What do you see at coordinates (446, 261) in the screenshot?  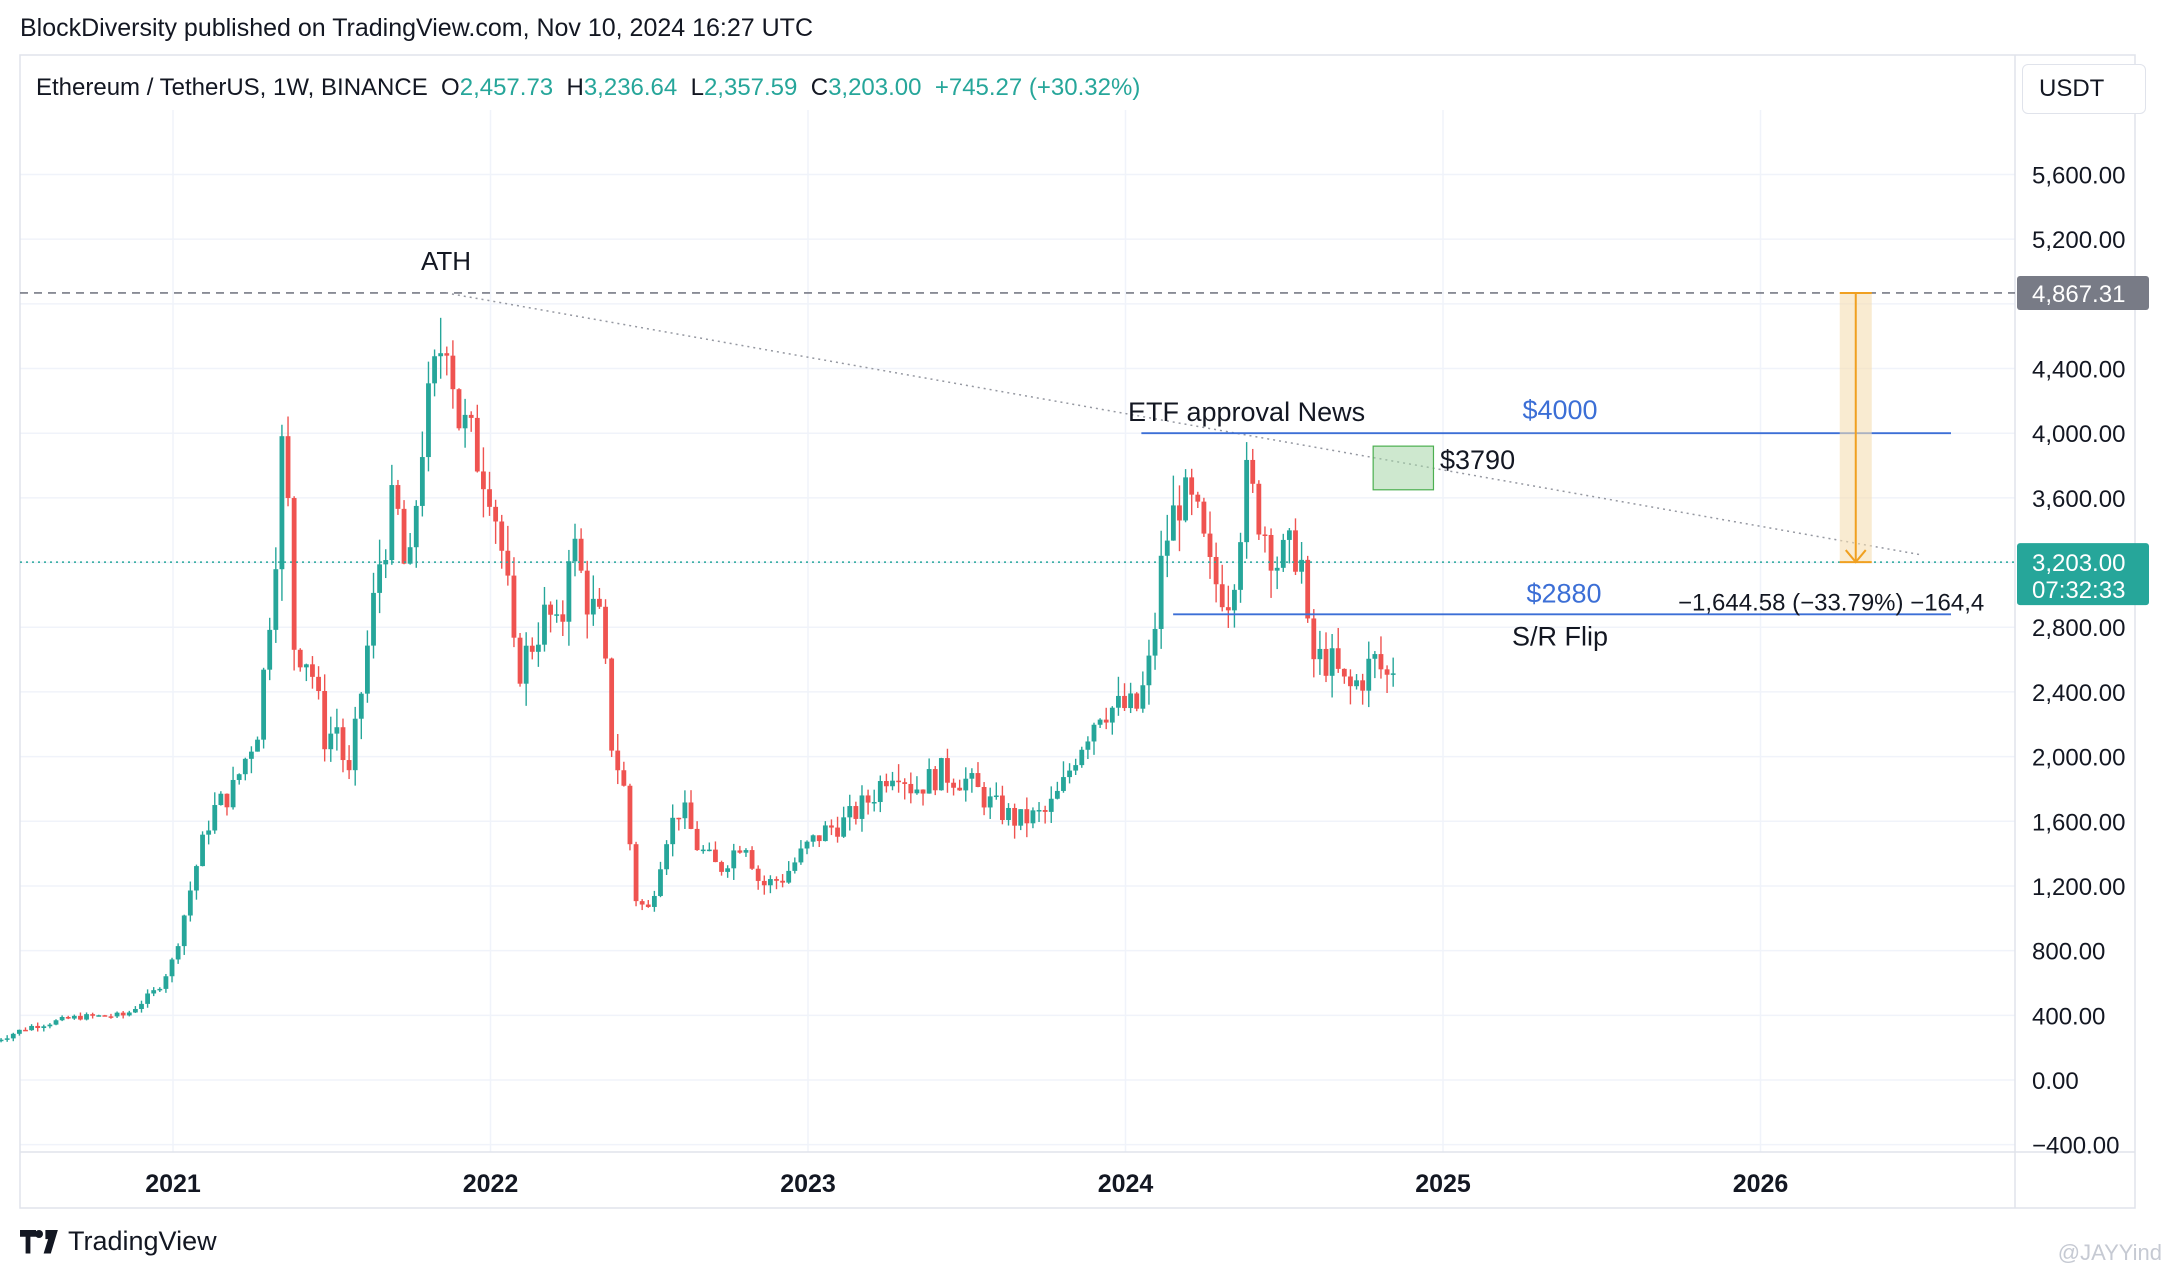 I see `ath-annotation: ATH` at bounding box center [446, 261].